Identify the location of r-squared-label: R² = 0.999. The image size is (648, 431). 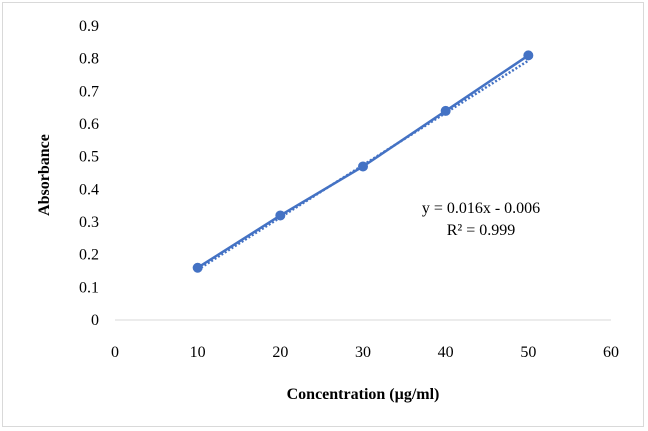
(481, 230).